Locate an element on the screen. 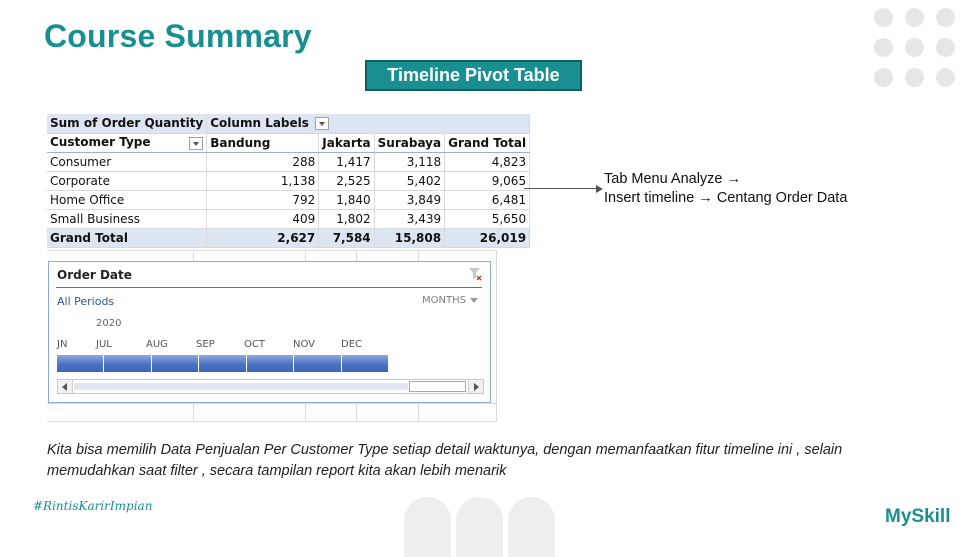  decorative-dots is located at coordinates (916, 48).